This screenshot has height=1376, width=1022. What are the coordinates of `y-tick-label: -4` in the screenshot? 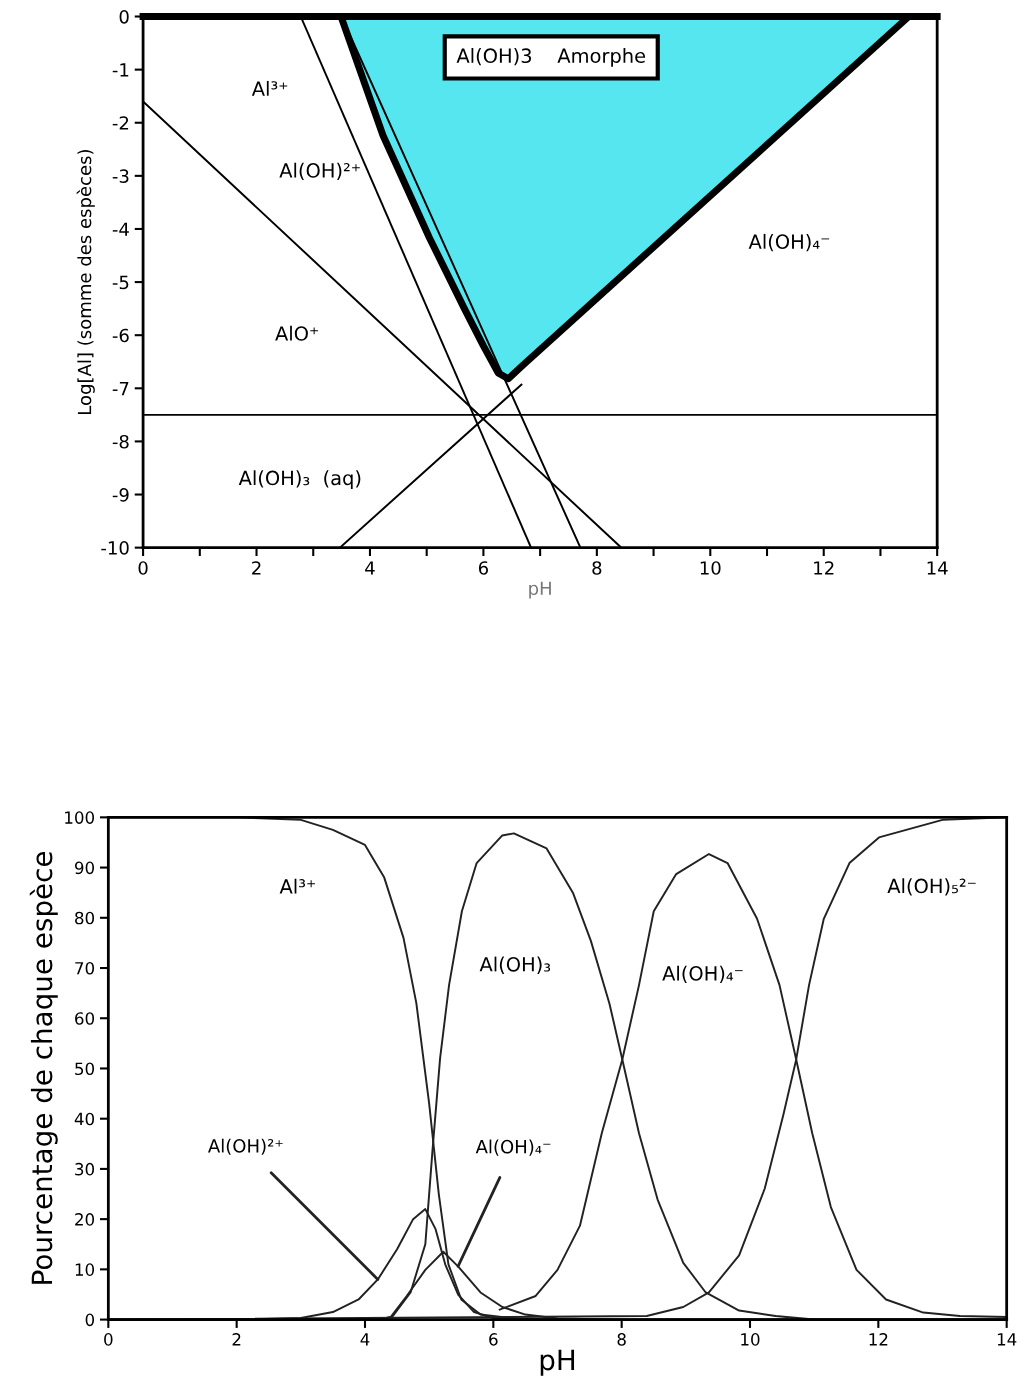 It's located at (120, 229).